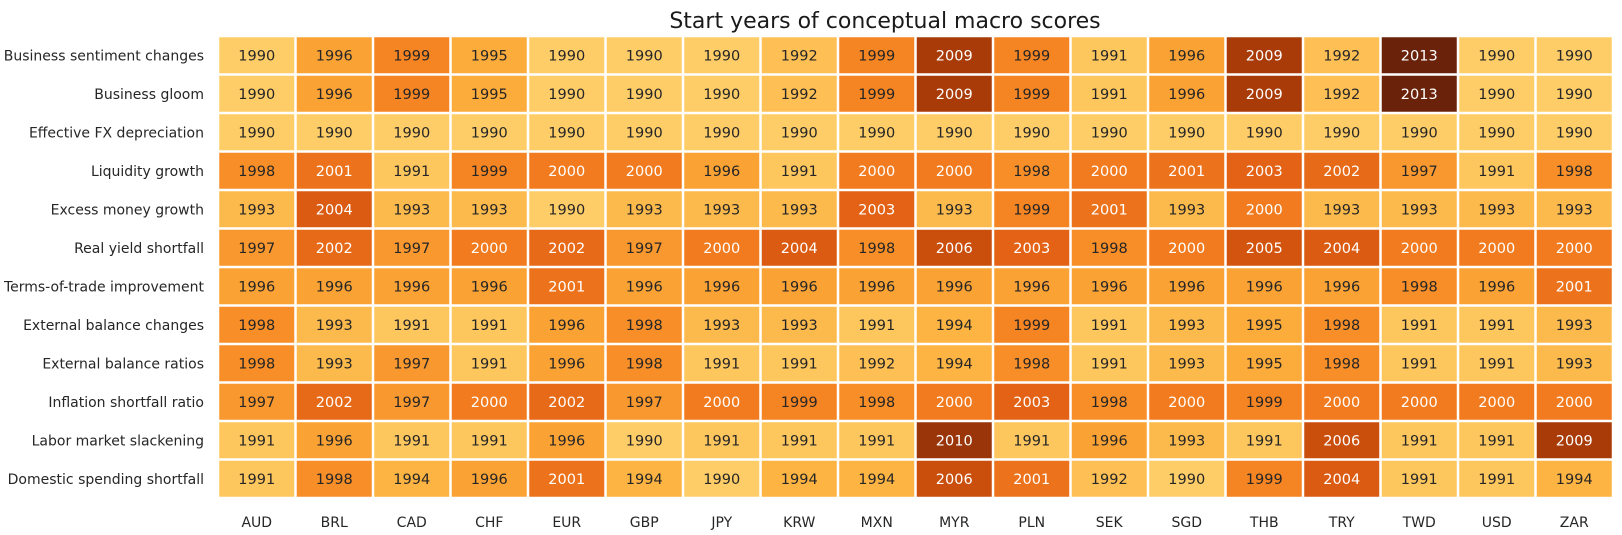 This screenshot has width=1622, height=535. What do you see at coordinates (489, 95) in the screenshot?
I see `cell-value-label: 1995` at bounding box center [489, 95].